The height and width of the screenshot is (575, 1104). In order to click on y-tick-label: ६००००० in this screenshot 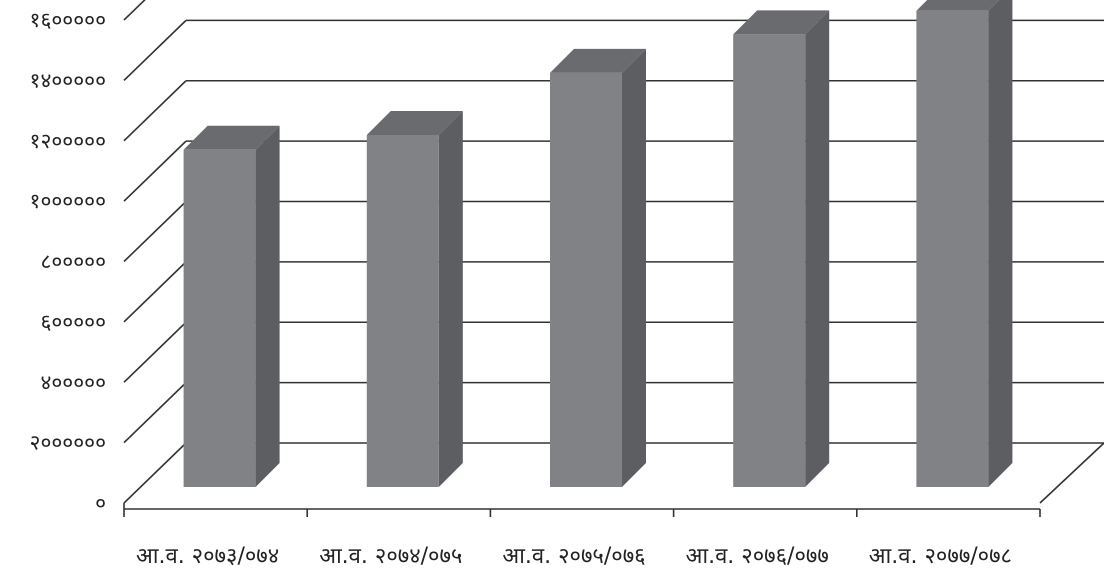, I will do `click(73, 322)`.